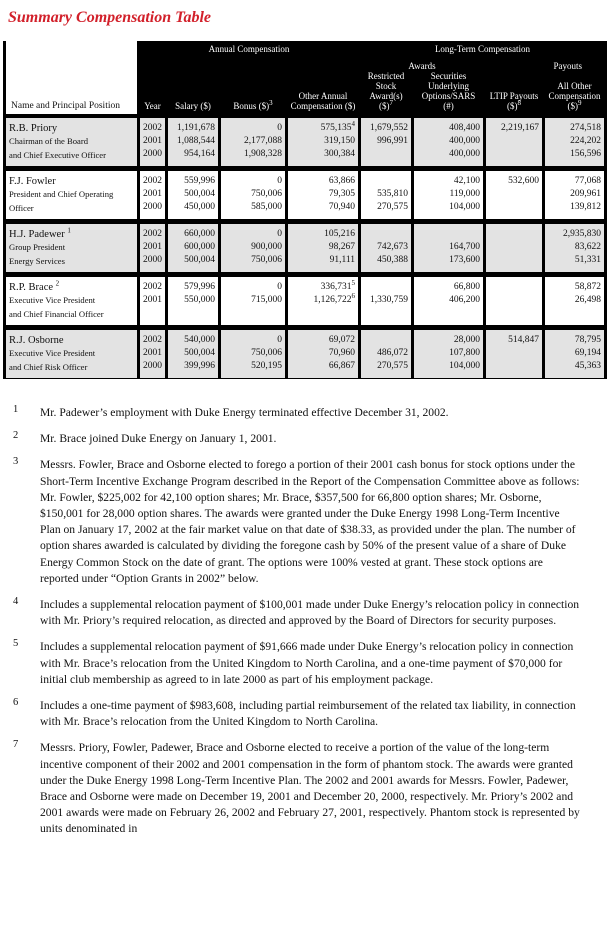 The width and height of the screenshot is (610, 934). I want to click on footnote-number: 7, so click(16, 745).